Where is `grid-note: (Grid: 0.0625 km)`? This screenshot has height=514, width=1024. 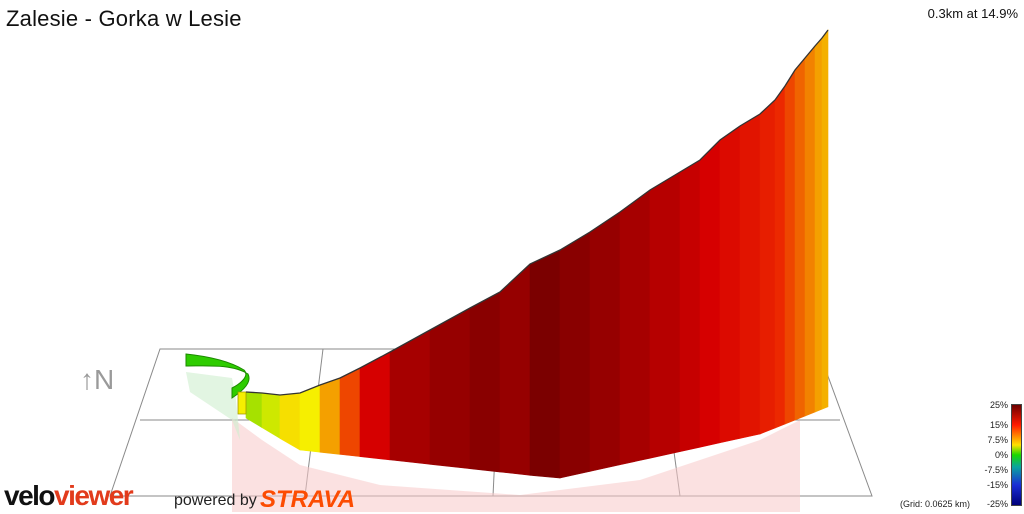 grid-note: (Grid: 0.0625 km) is located at coordinates (935, 504).